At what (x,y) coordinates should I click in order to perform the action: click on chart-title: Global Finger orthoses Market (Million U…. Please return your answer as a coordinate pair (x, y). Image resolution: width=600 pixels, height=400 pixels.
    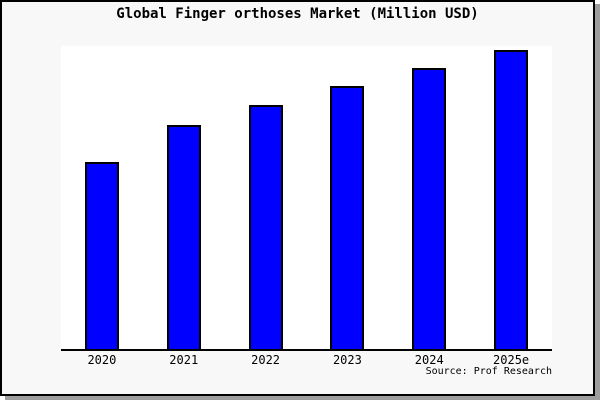
    Looking at the image, I should click on (297, 14).